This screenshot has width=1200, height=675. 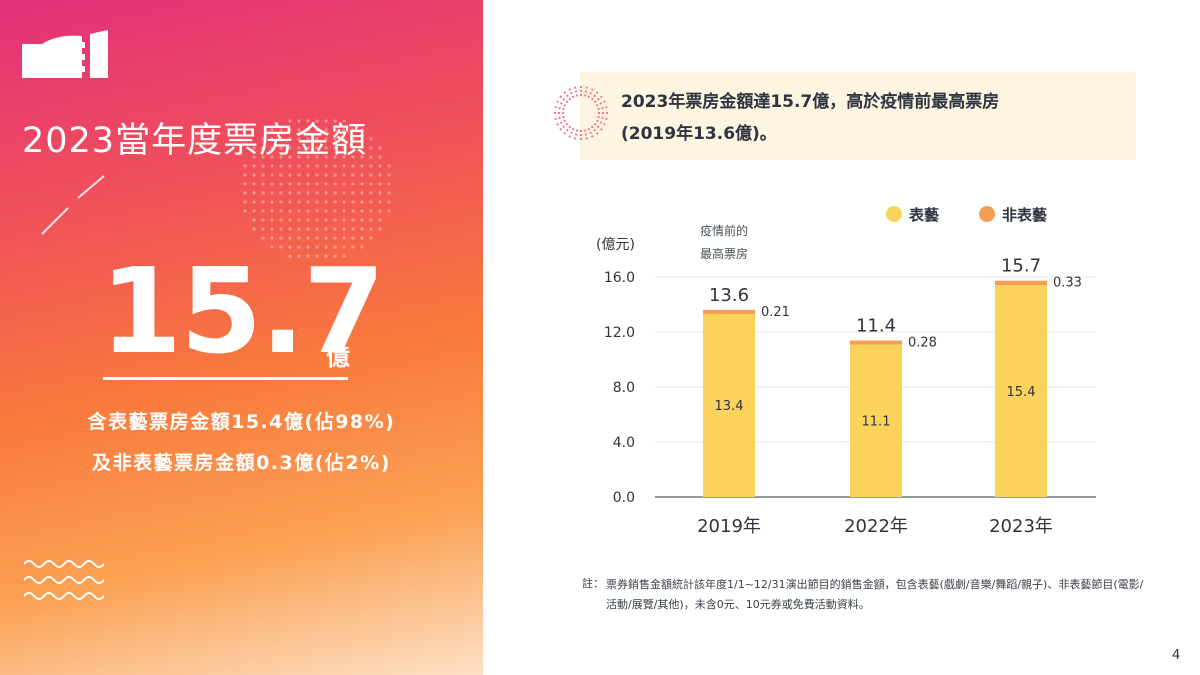 What do you see at coordinates (624, 388) in the screenshot?
I see `y-tick-label: 8.0` at bounding box center [624, 388].